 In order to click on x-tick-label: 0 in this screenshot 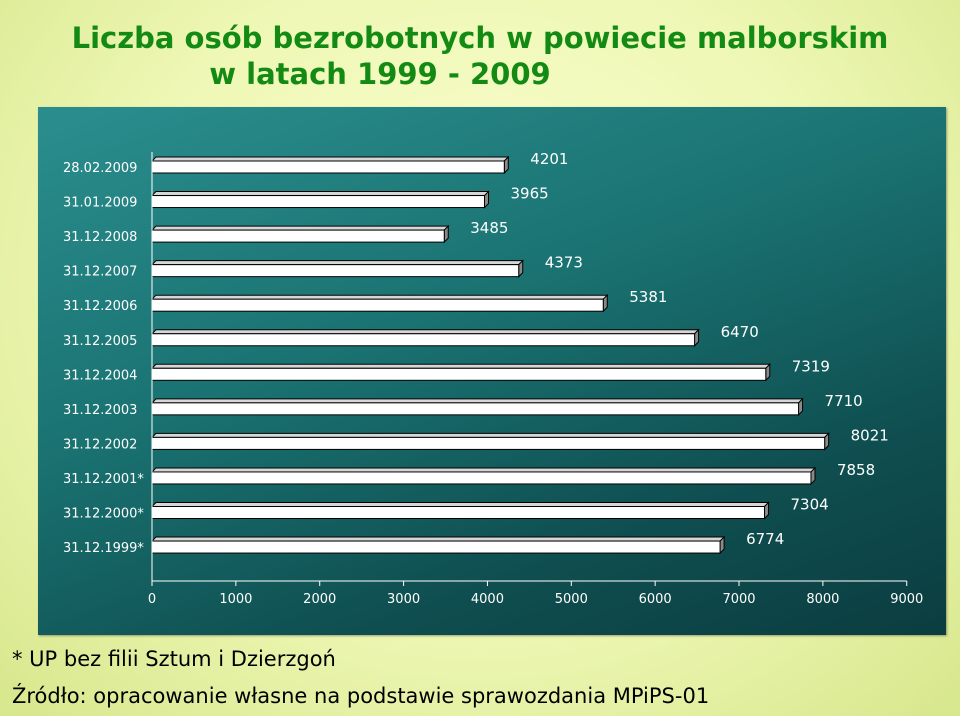, I will do `click(152, 599)`.